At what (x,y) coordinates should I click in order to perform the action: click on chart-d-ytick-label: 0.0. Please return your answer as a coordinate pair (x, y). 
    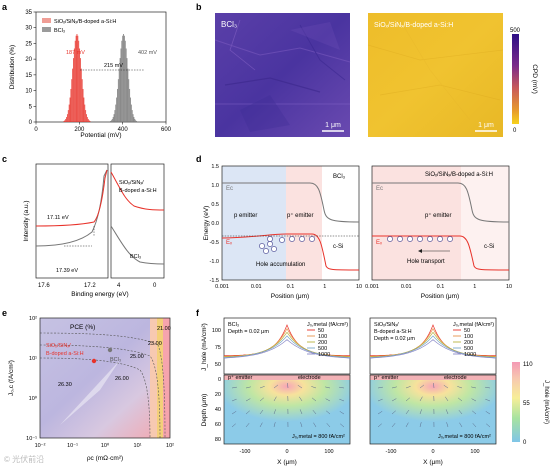
    Looking at the image, I should click on (215, 224).